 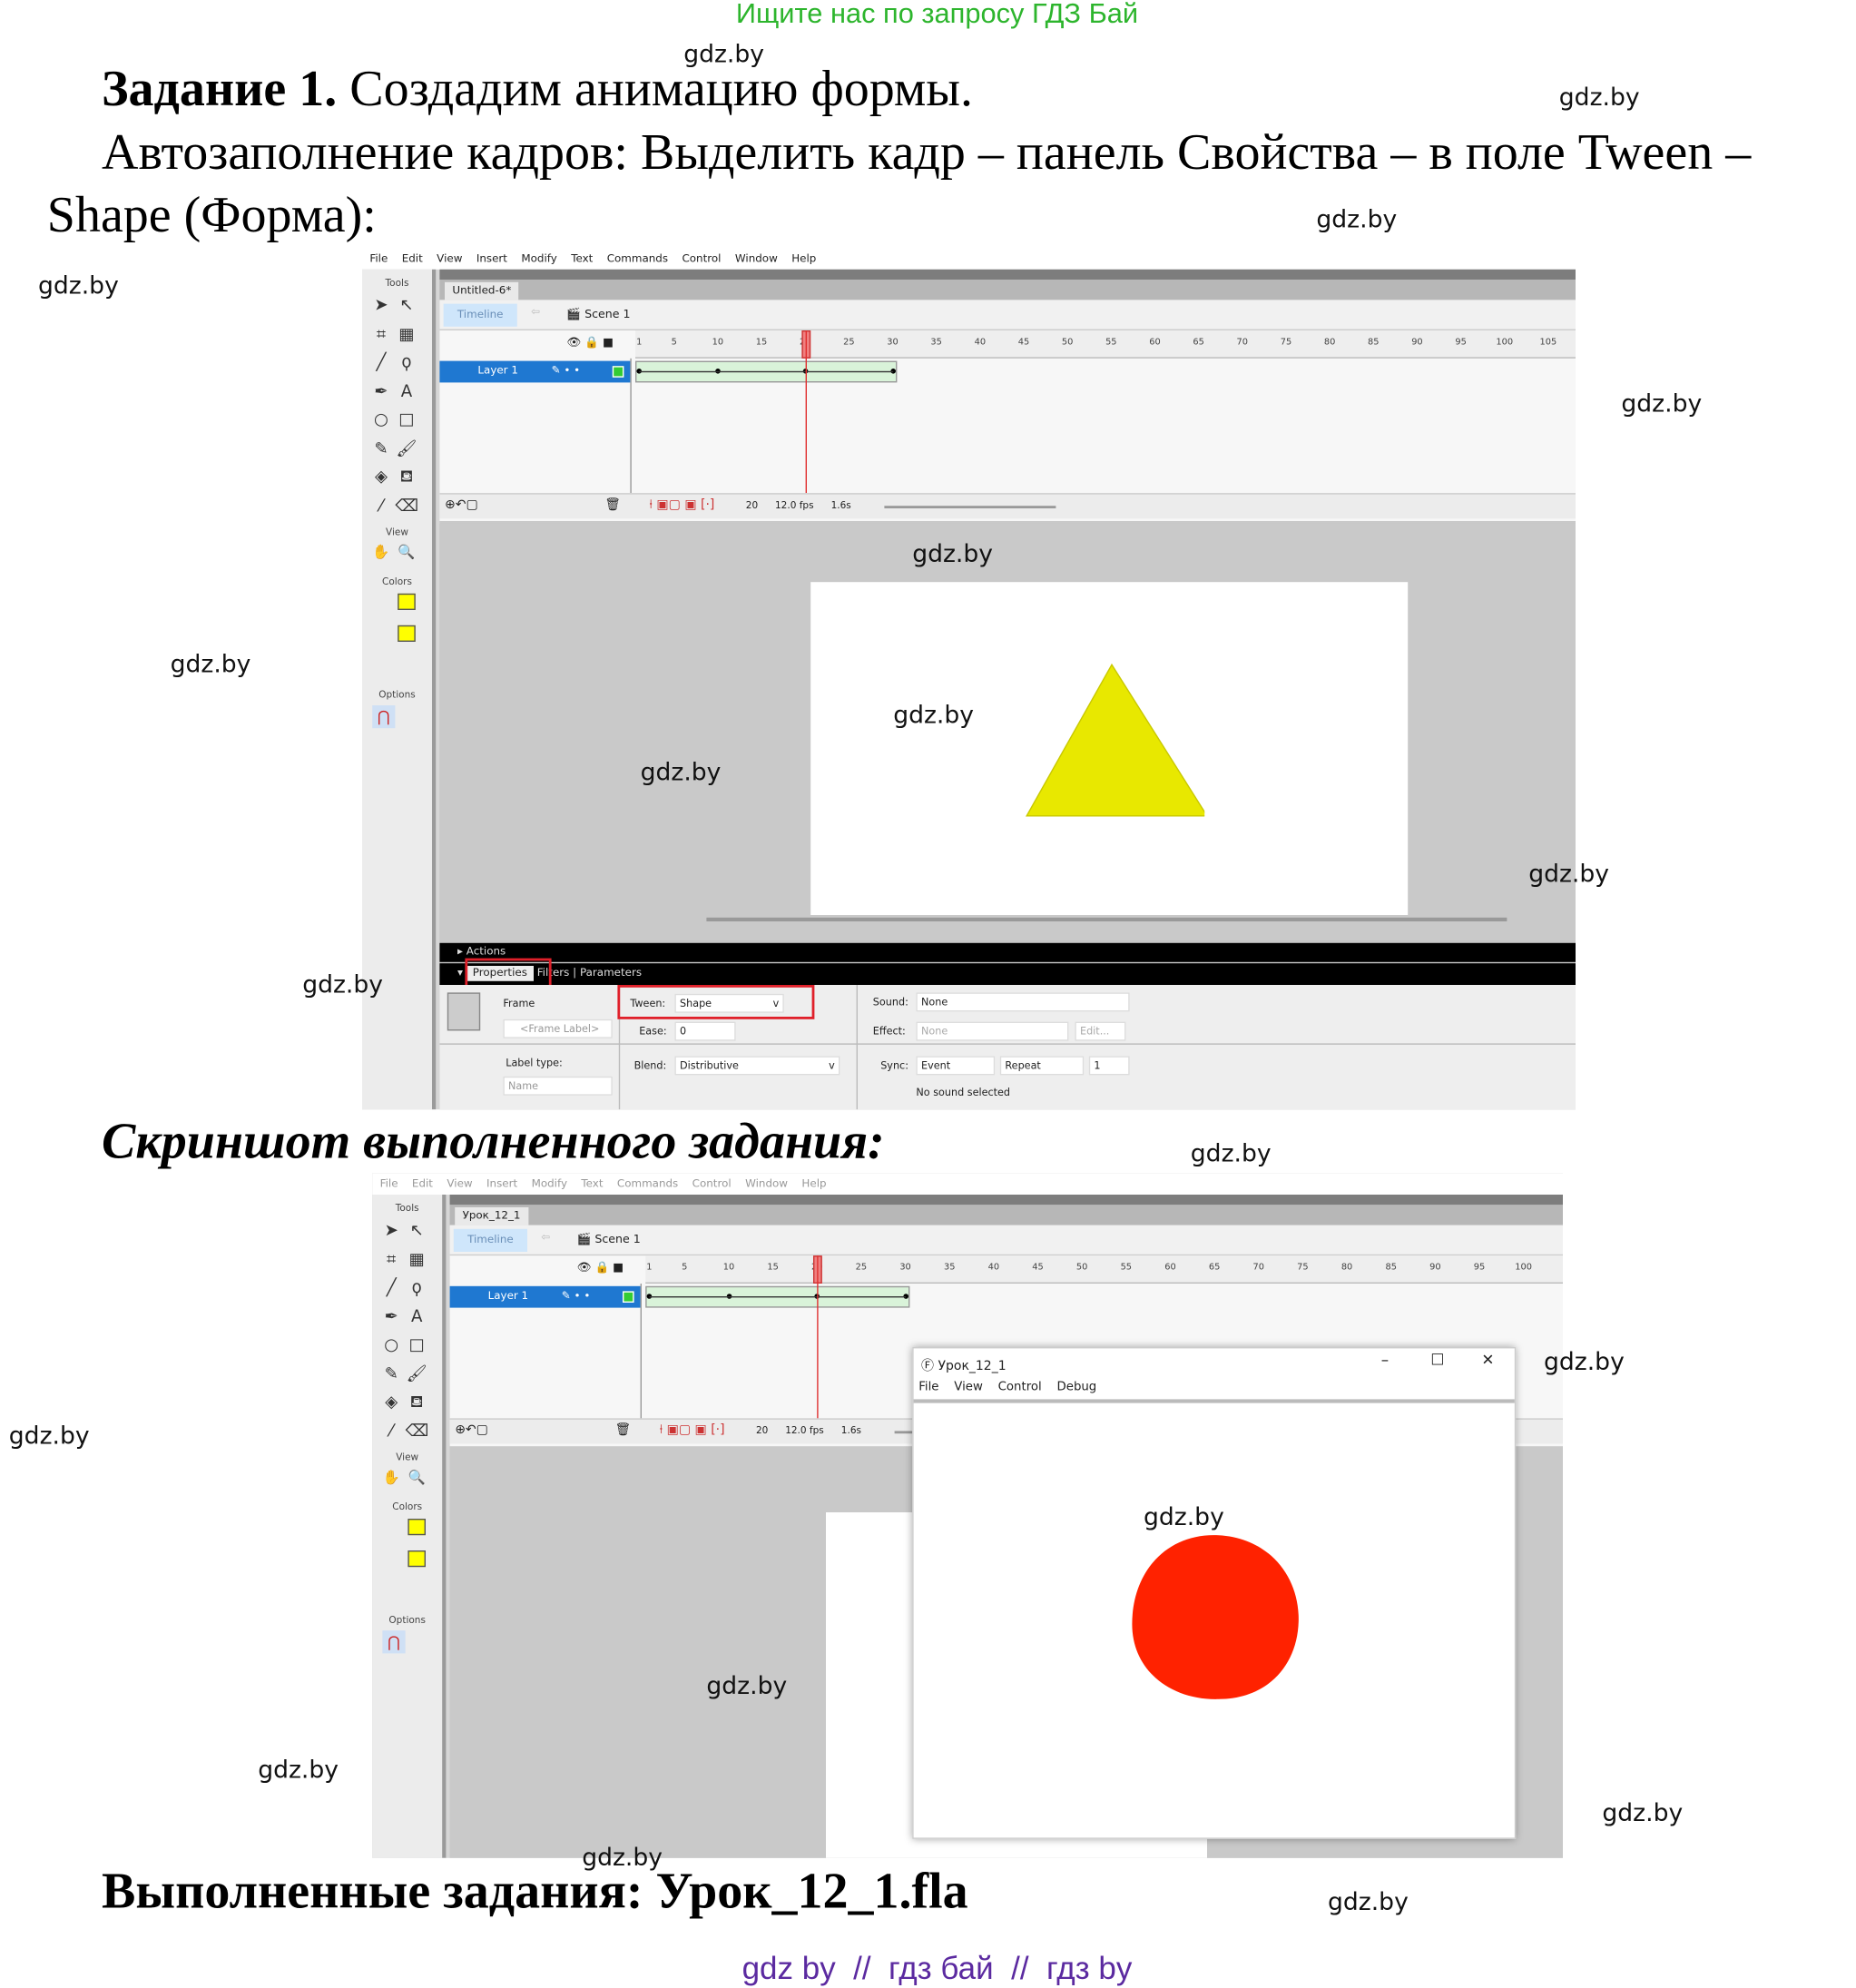 What do you see at coordinates (970, 507) in the screenshot?
I see `timeline-scrollbar` at bounding box center [970, 507].